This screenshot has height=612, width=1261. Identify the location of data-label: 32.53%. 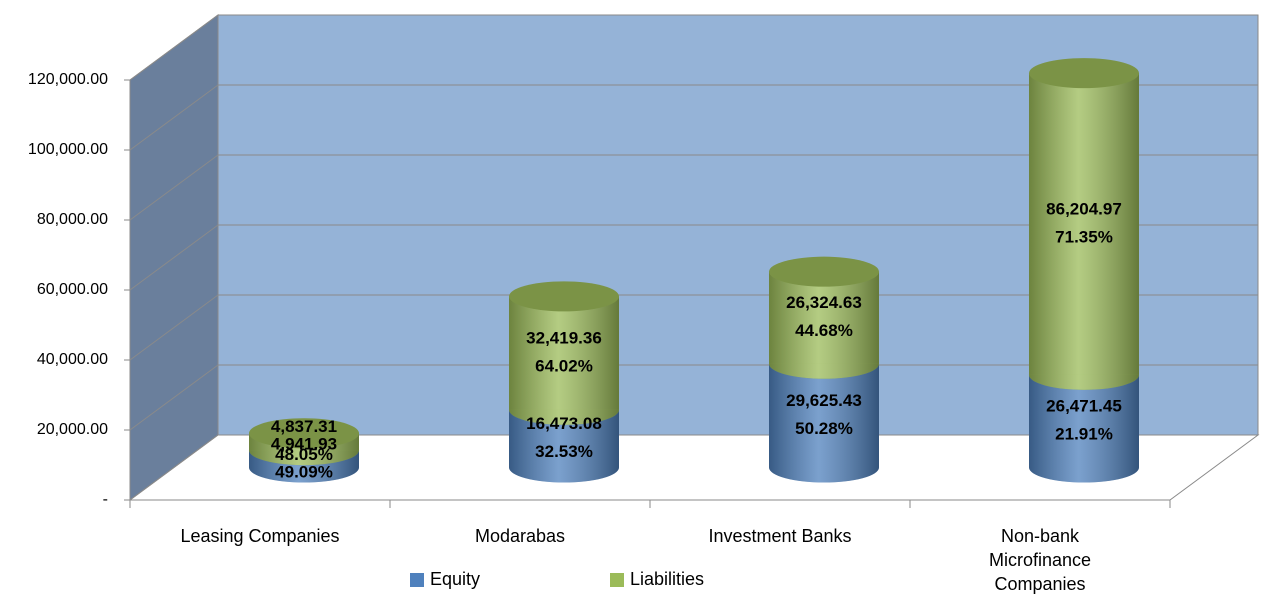
(564, 451).